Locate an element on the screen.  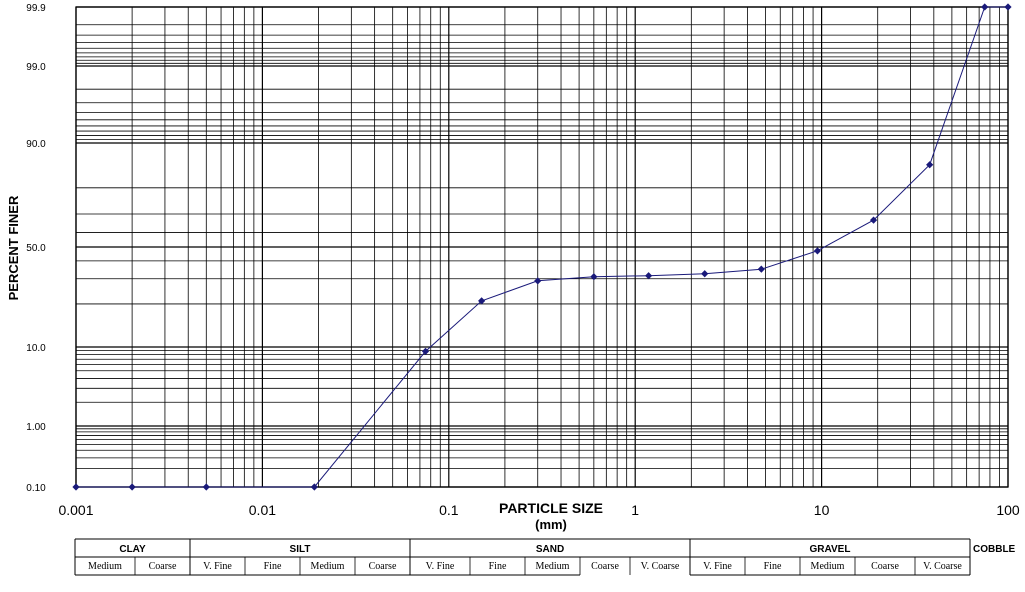
soil-group-label: COBBLE is located at coordinates (994, 549).